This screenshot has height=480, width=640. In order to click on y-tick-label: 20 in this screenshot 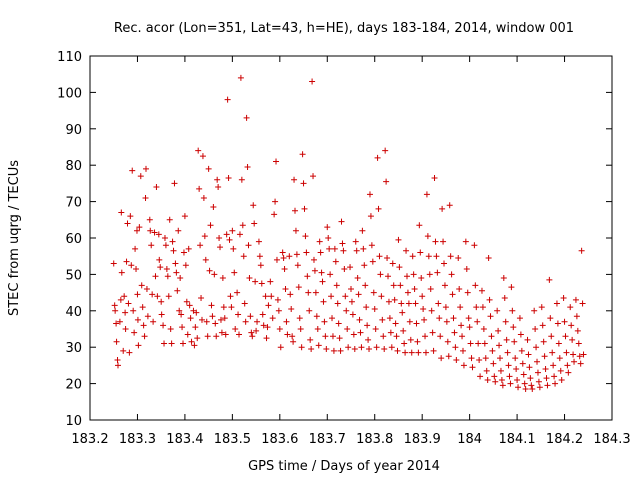, I will do `click(73, 385)`.